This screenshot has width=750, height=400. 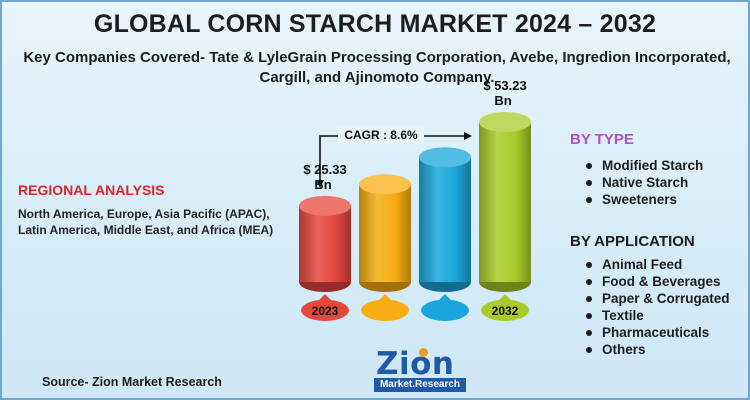 I want to click on zion-logo: Zion Market.Research, so click(x=418, y=371).